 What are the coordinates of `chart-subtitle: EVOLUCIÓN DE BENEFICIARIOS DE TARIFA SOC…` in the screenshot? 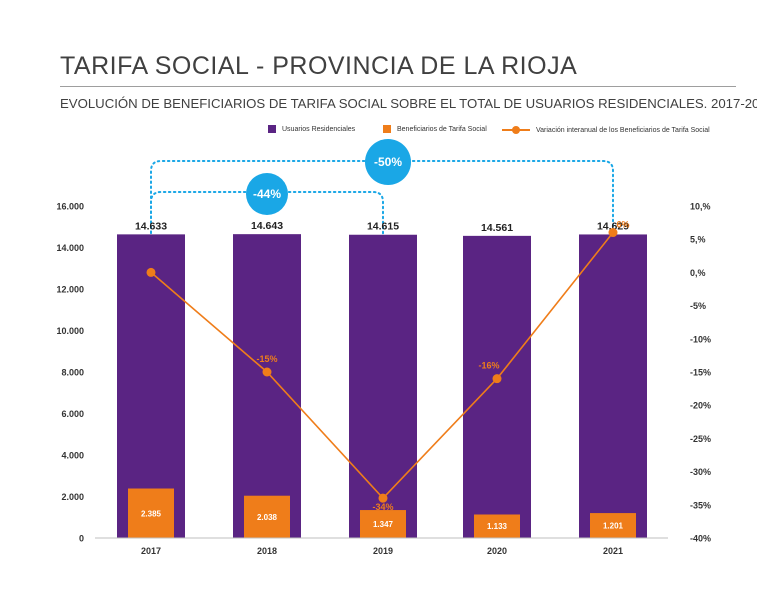 It's located at (408, 103).